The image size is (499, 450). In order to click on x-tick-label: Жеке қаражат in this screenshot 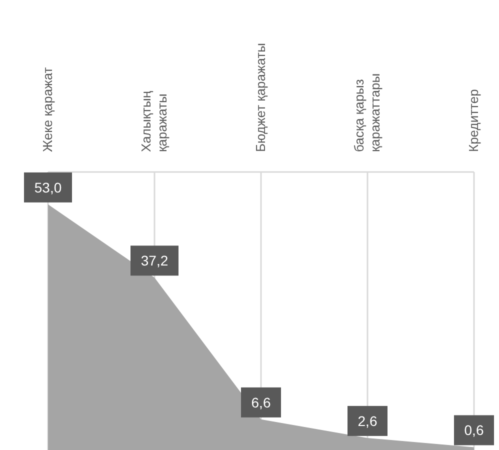, I will do `click(47, 109)`.